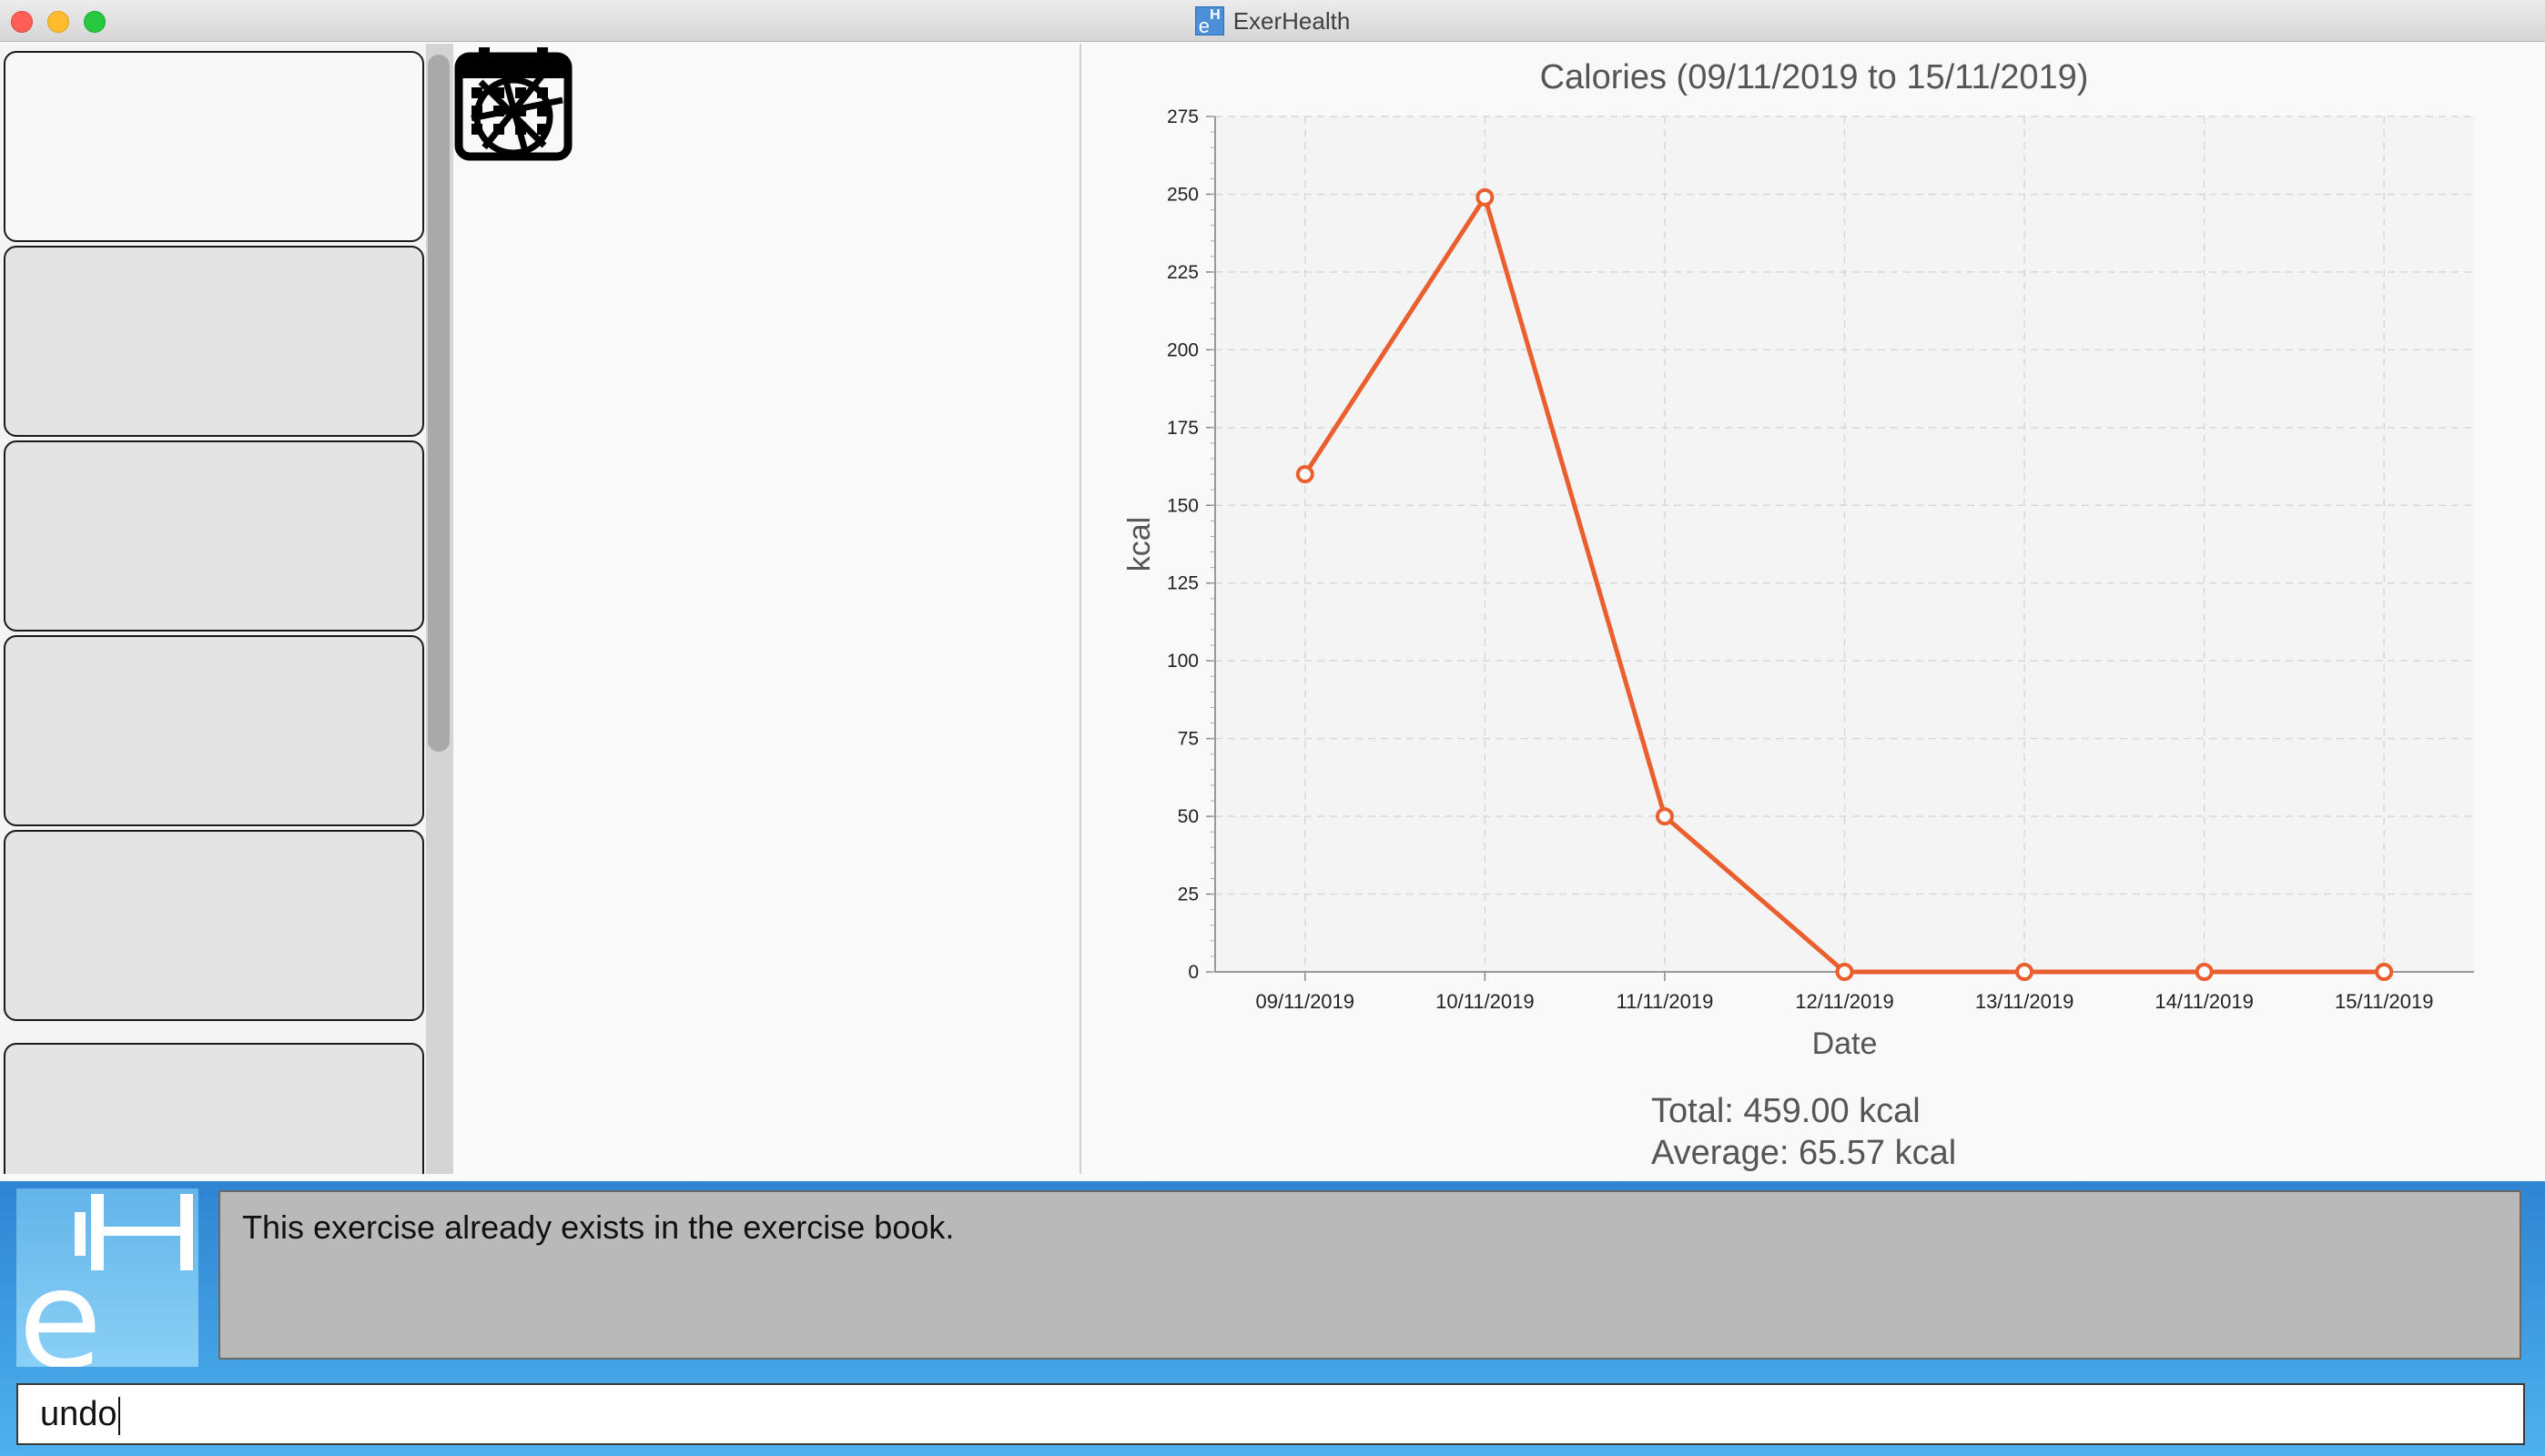 This screenshot has height=1456, width=2545. Describe the element at coordinates (1183, 506) in the screenshot. I see `y-tick-label: 150` at that location.